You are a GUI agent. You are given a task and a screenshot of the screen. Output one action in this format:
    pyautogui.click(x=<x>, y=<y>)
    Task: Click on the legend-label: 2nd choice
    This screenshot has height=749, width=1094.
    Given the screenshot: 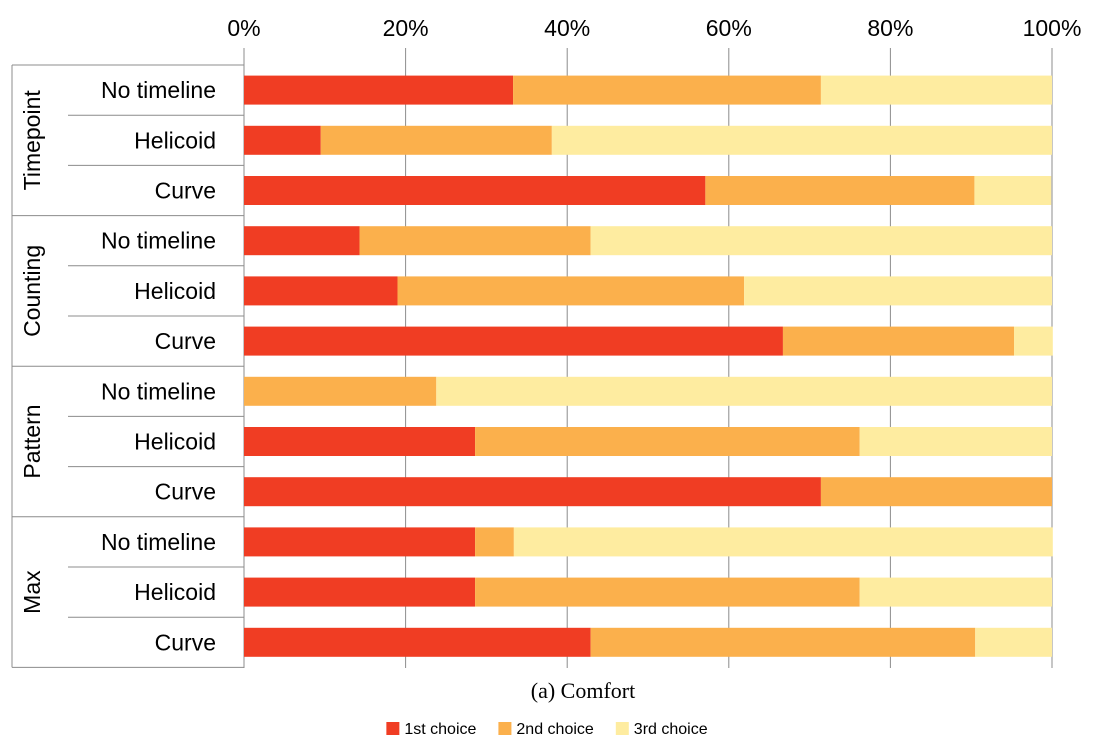 What is the action you would take?
    pyautogui.click(x=554, y=729)
    